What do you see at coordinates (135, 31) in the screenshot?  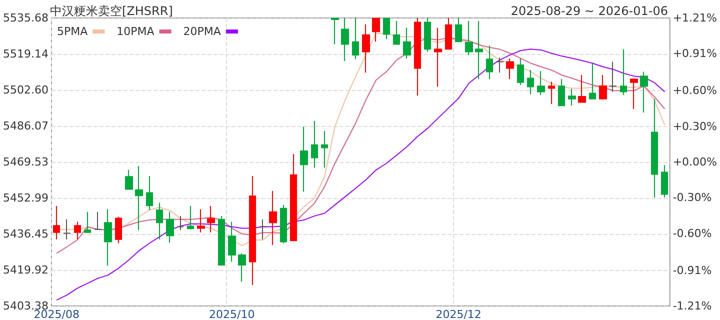 I see `legend-label: 10PMA` at bounding box center [135, 31].